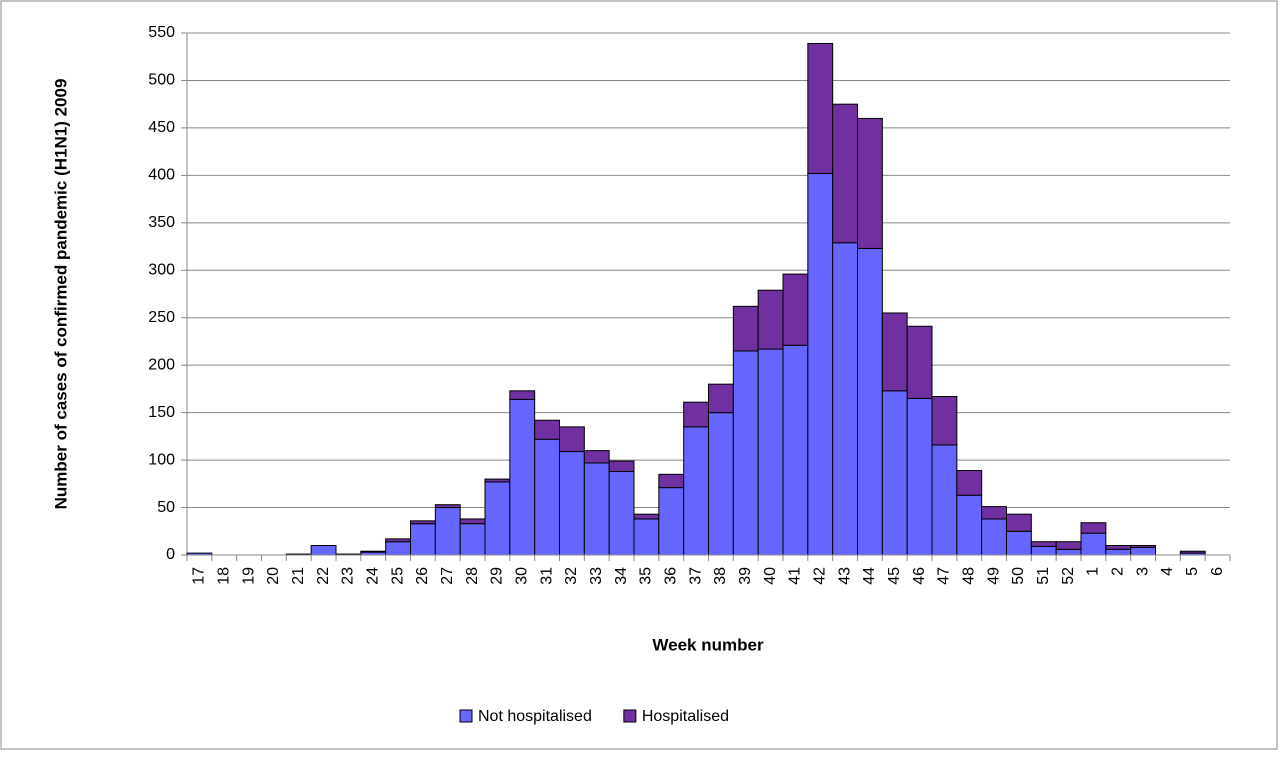  I want to click on y-tick-label: 300, so click(161, 269).